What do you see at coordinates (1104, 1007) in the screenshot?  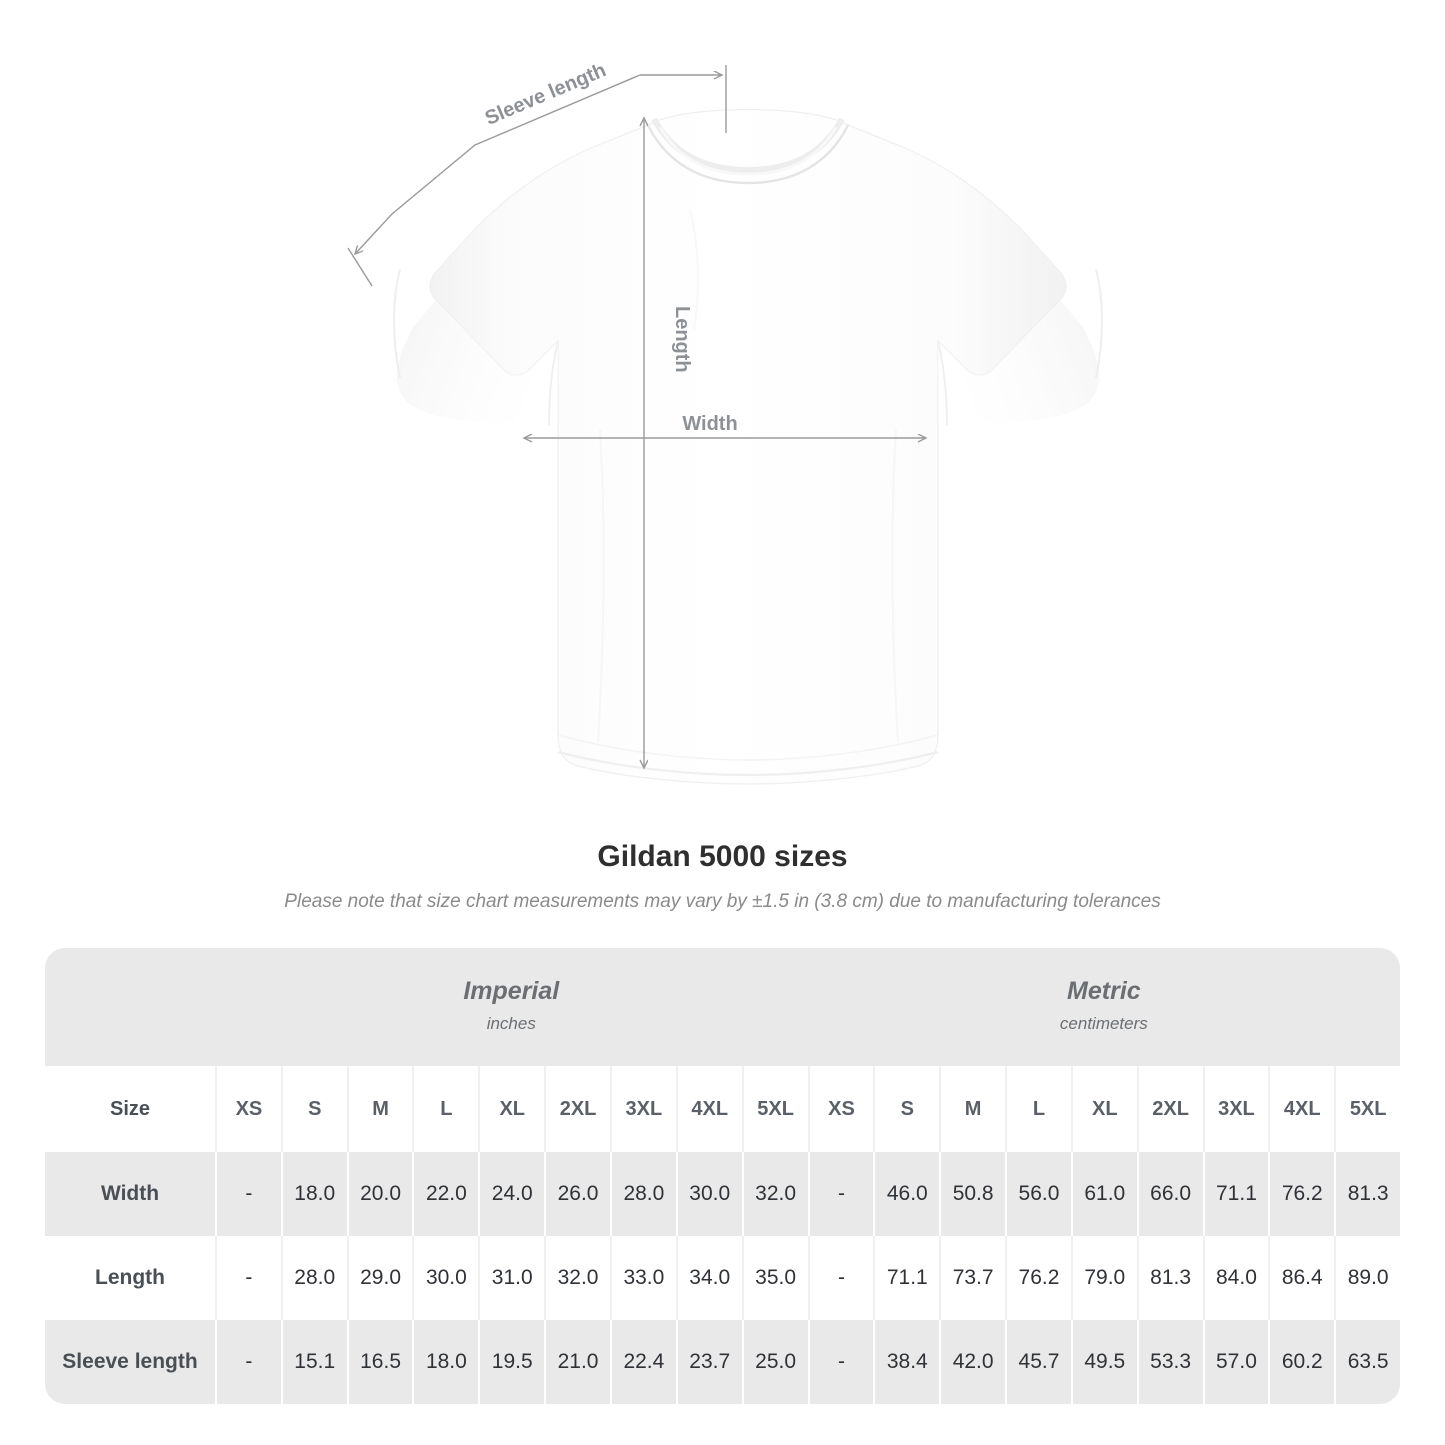 I see `unit-header-cell: Metric centimeters` at bounding box center [1104, 1007].